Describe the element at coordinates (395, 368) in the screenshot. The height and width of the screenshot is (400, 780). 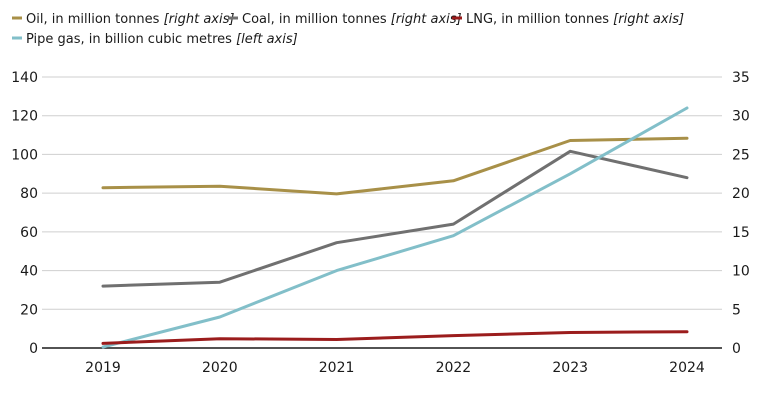
I see `x-axis-ticks: 2019 2020 2021 2022 2023 2024` at that location.